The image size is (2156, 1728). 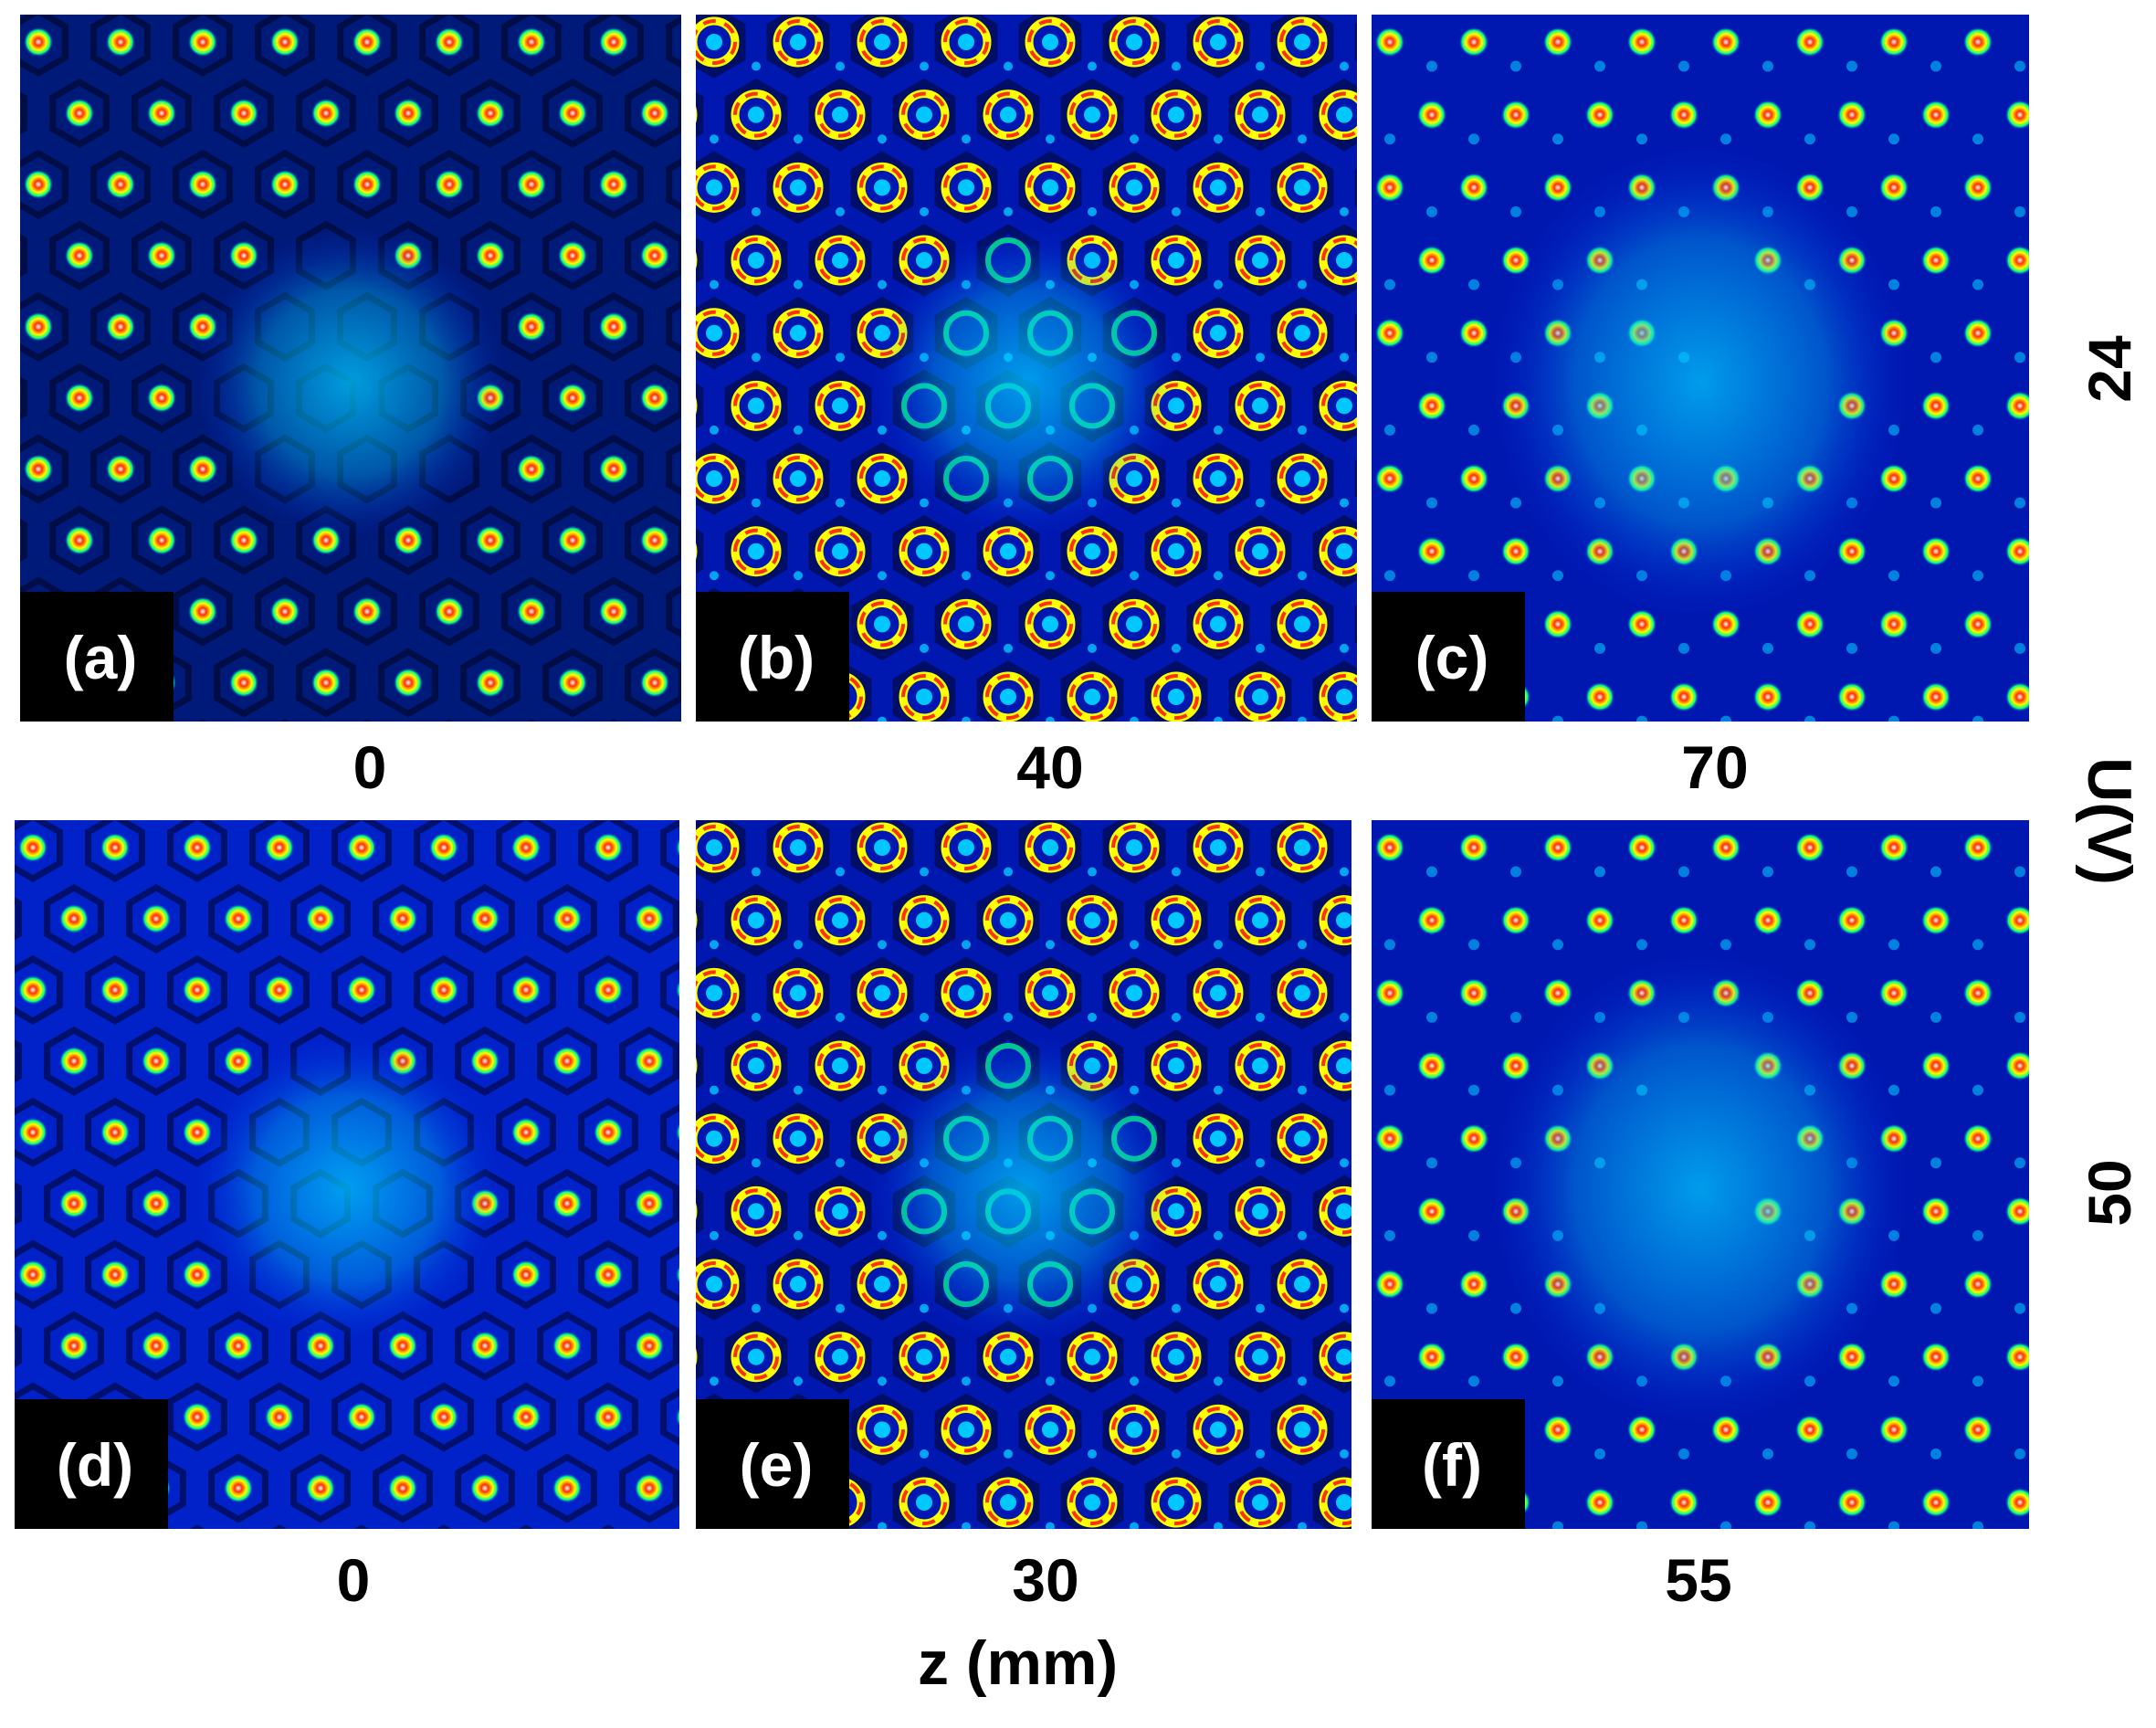 What do you see at coordinates (1018, 1663) in the screenshot?
I see `x-axis-label: z (mm)` at bounding box center [1018, 1663].